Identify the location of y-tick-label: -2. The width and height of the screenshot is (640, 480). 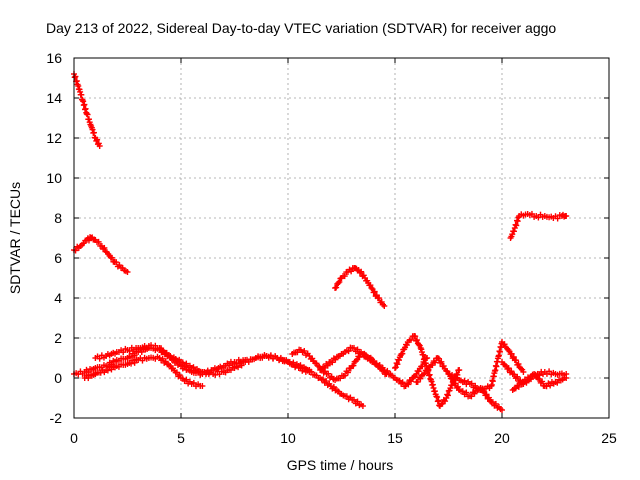
(56, 418).